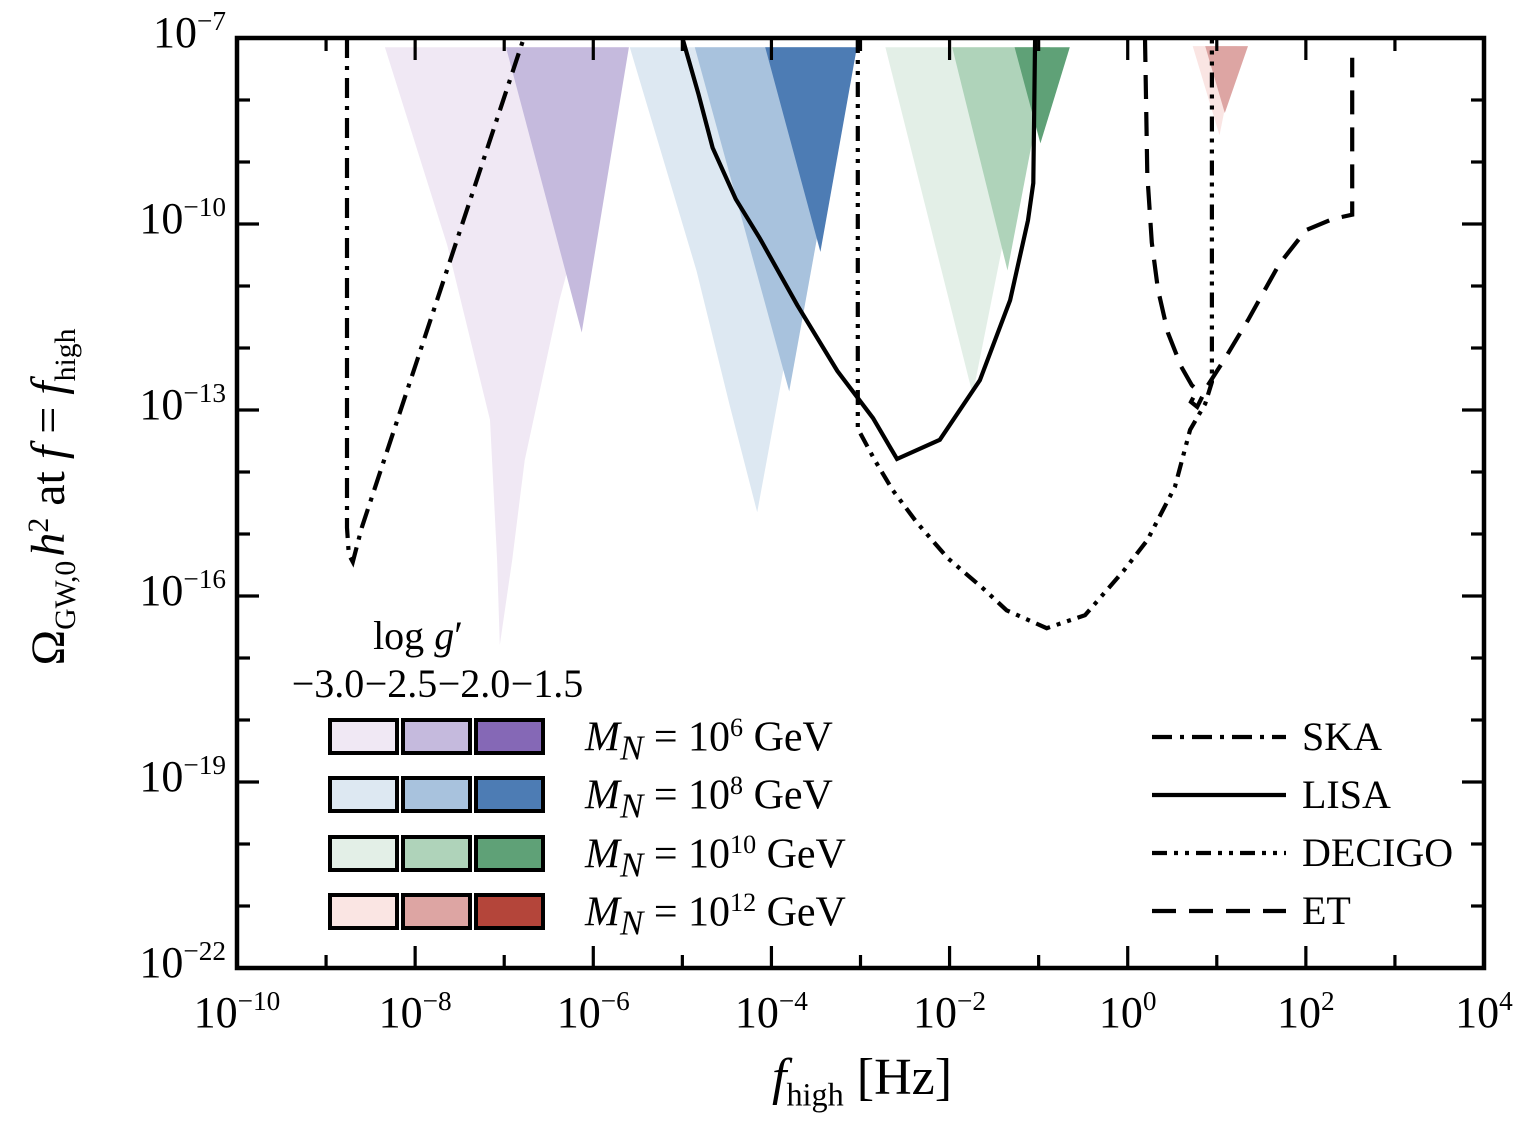  Describe the element at coordinates (1226, 79) in the screenshot. I see `wedge-1e12-medium` at that location.